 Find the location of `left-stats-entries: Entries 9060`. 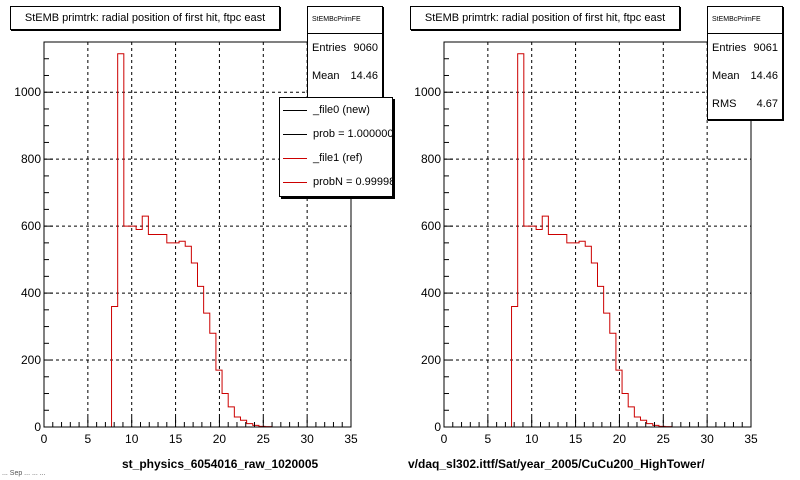

left-stats-entries: Entries 9060 is located at coordinates (345, 48).